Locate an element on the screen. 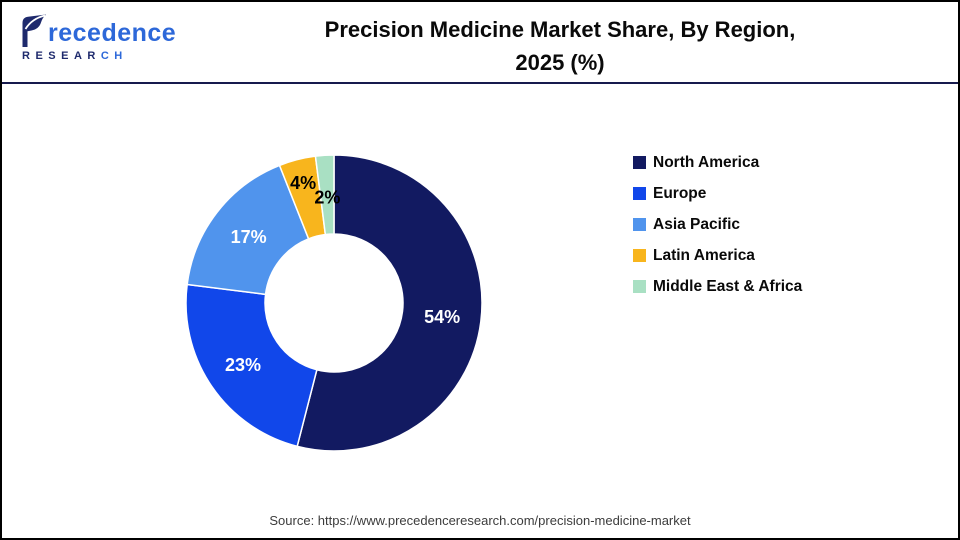  logo-subtitle: RESEARCH is located at coordinates (99, 56).